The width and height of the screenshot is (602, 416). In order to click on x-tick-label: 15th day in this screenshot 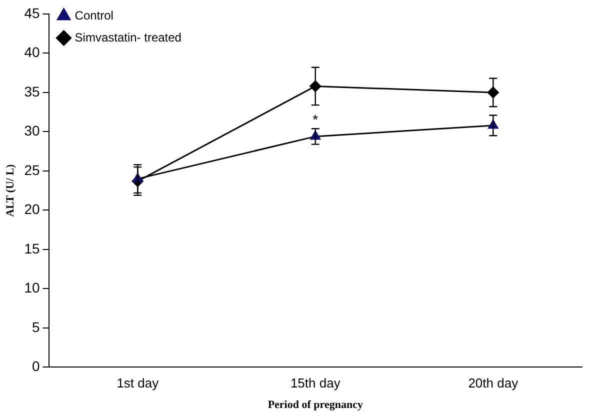, I will do `click(315, 383)`.